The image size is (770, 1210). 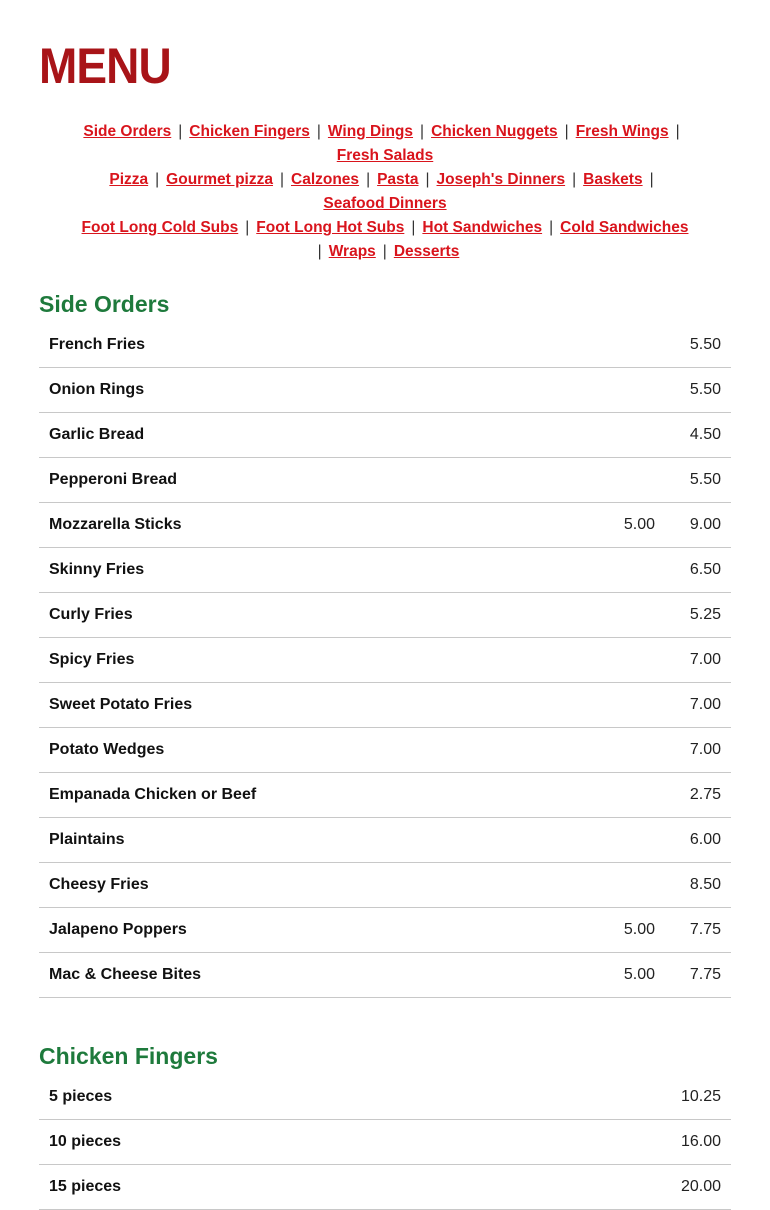 I want to click on menu-item: Pepperoni Bread 5.50, so click(x=385, y=480).